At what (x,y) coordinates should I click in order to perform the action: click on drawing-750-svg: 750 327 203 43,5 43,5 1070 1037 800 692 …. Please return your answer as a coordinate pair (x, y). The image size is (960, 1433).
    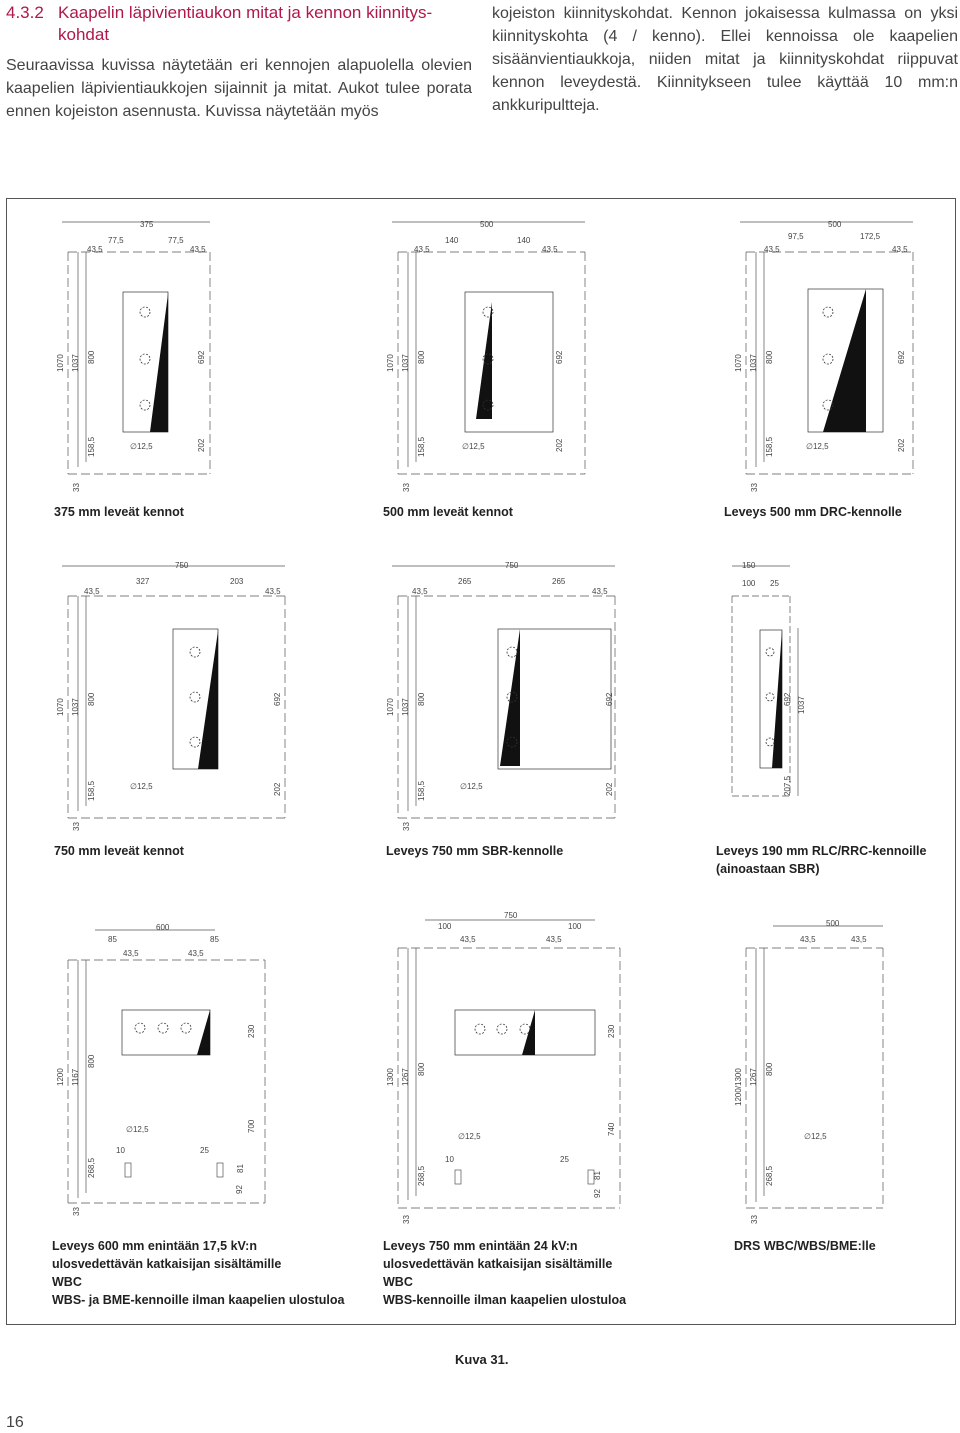
    Looking at the image, I should click on (171, 696).